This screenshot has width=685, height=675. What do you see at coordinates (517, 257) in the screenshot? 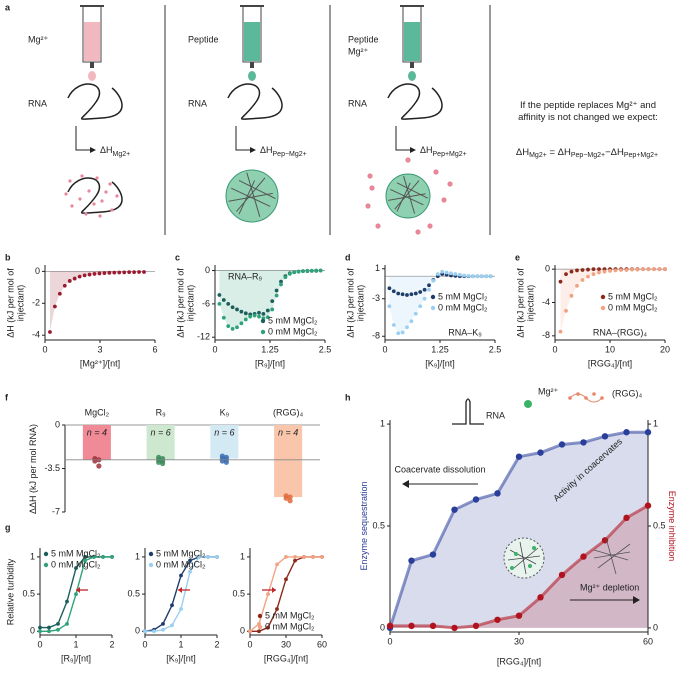
I see `panel-label: e` at bounding box center [517, 257].